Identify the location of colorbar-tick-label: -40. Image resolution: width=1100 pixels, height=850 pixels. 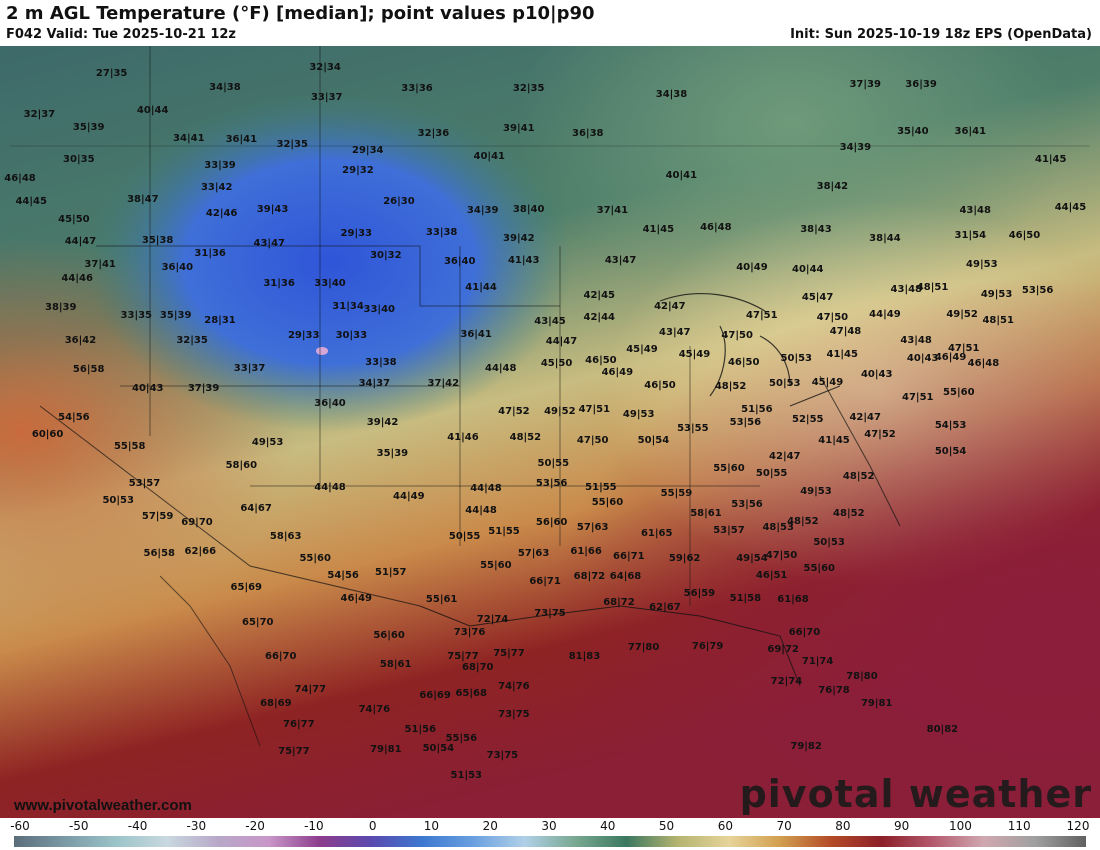
(137, 826).